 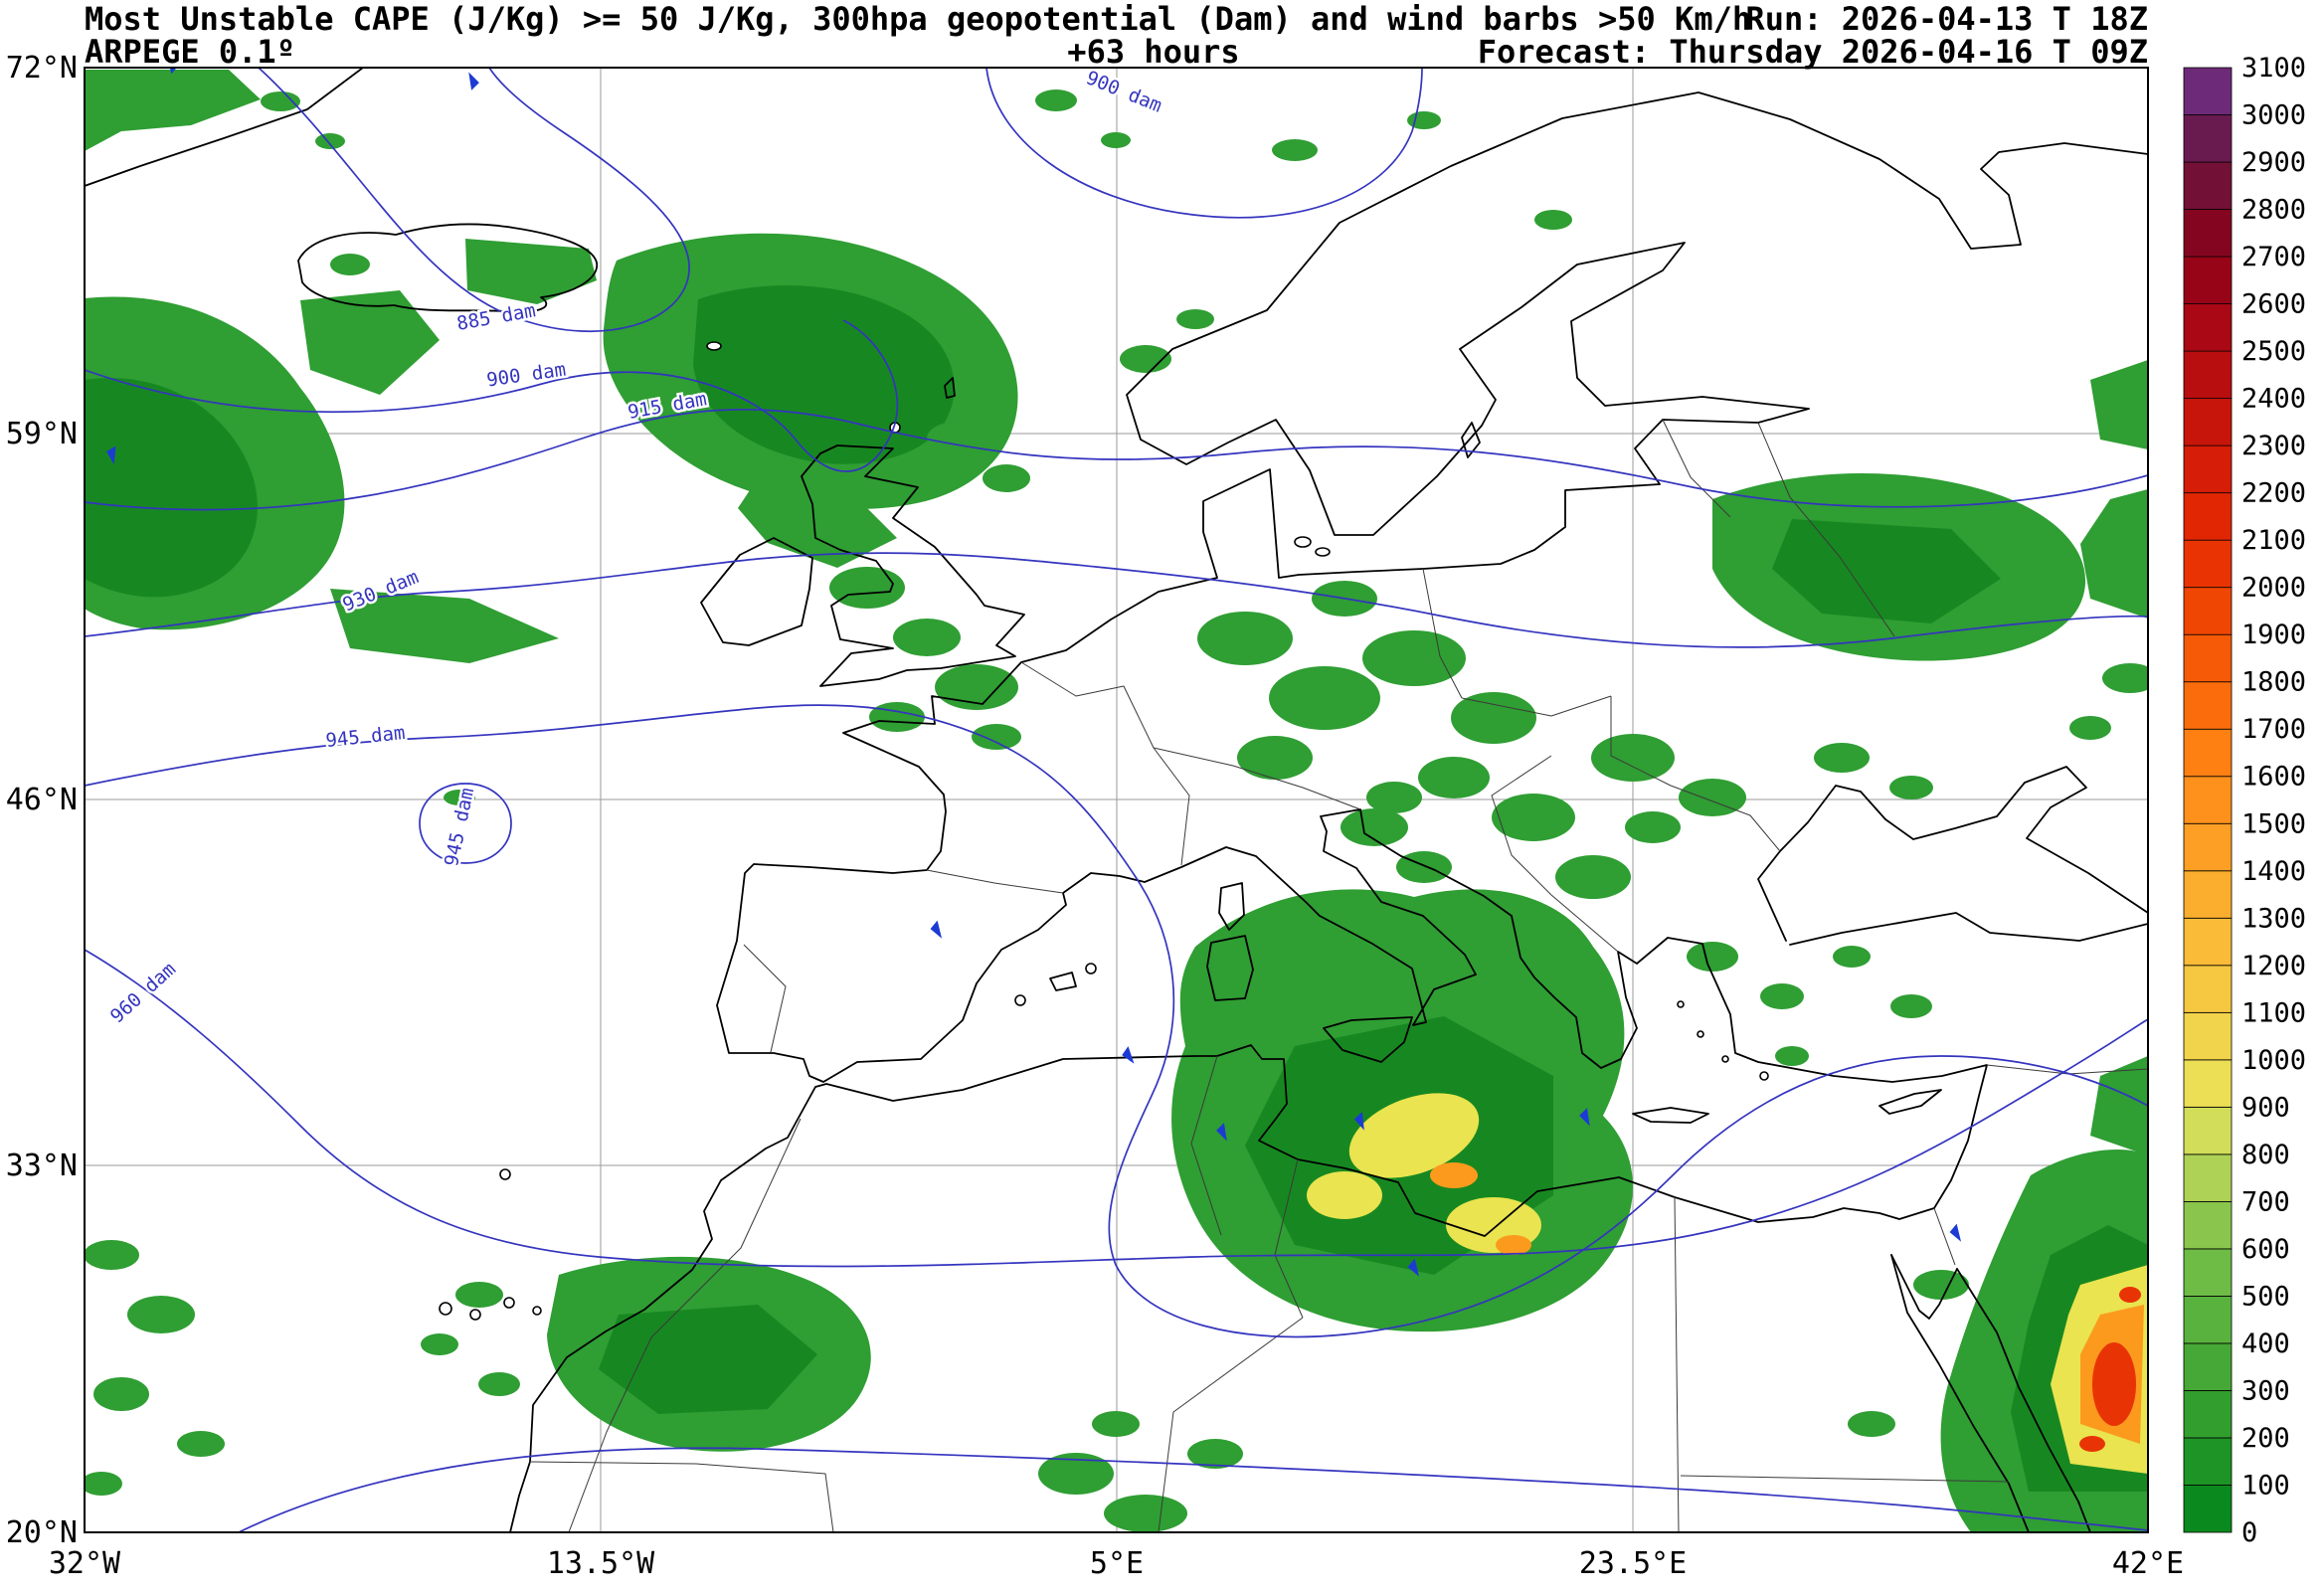 What do you see at coordinates (2273, 540) in the screenshot?
I see `colorbar-tick-label: 2100` at bounding box center [2273, 540].